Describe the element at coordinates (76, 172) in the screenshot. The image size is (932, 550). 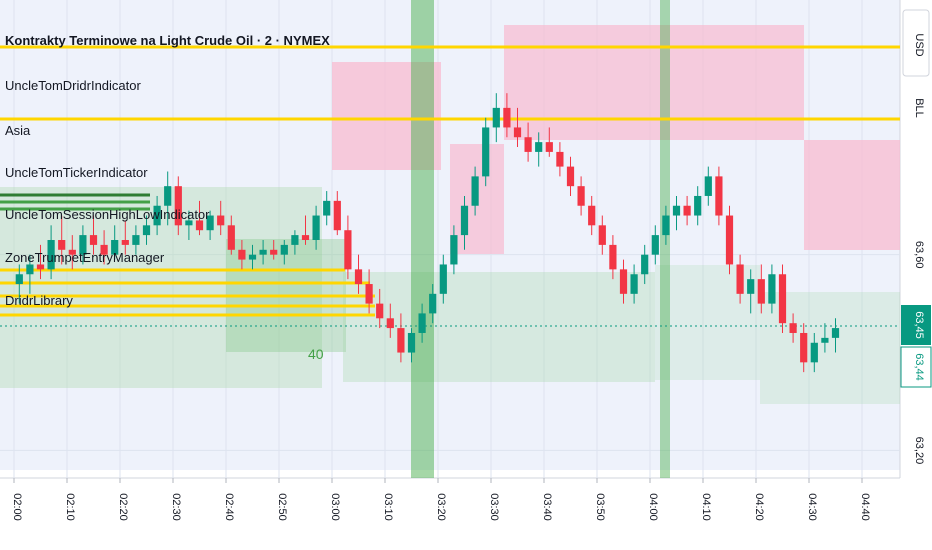
I see `indicator-label: UncleTomTickerIndicator` at that location.